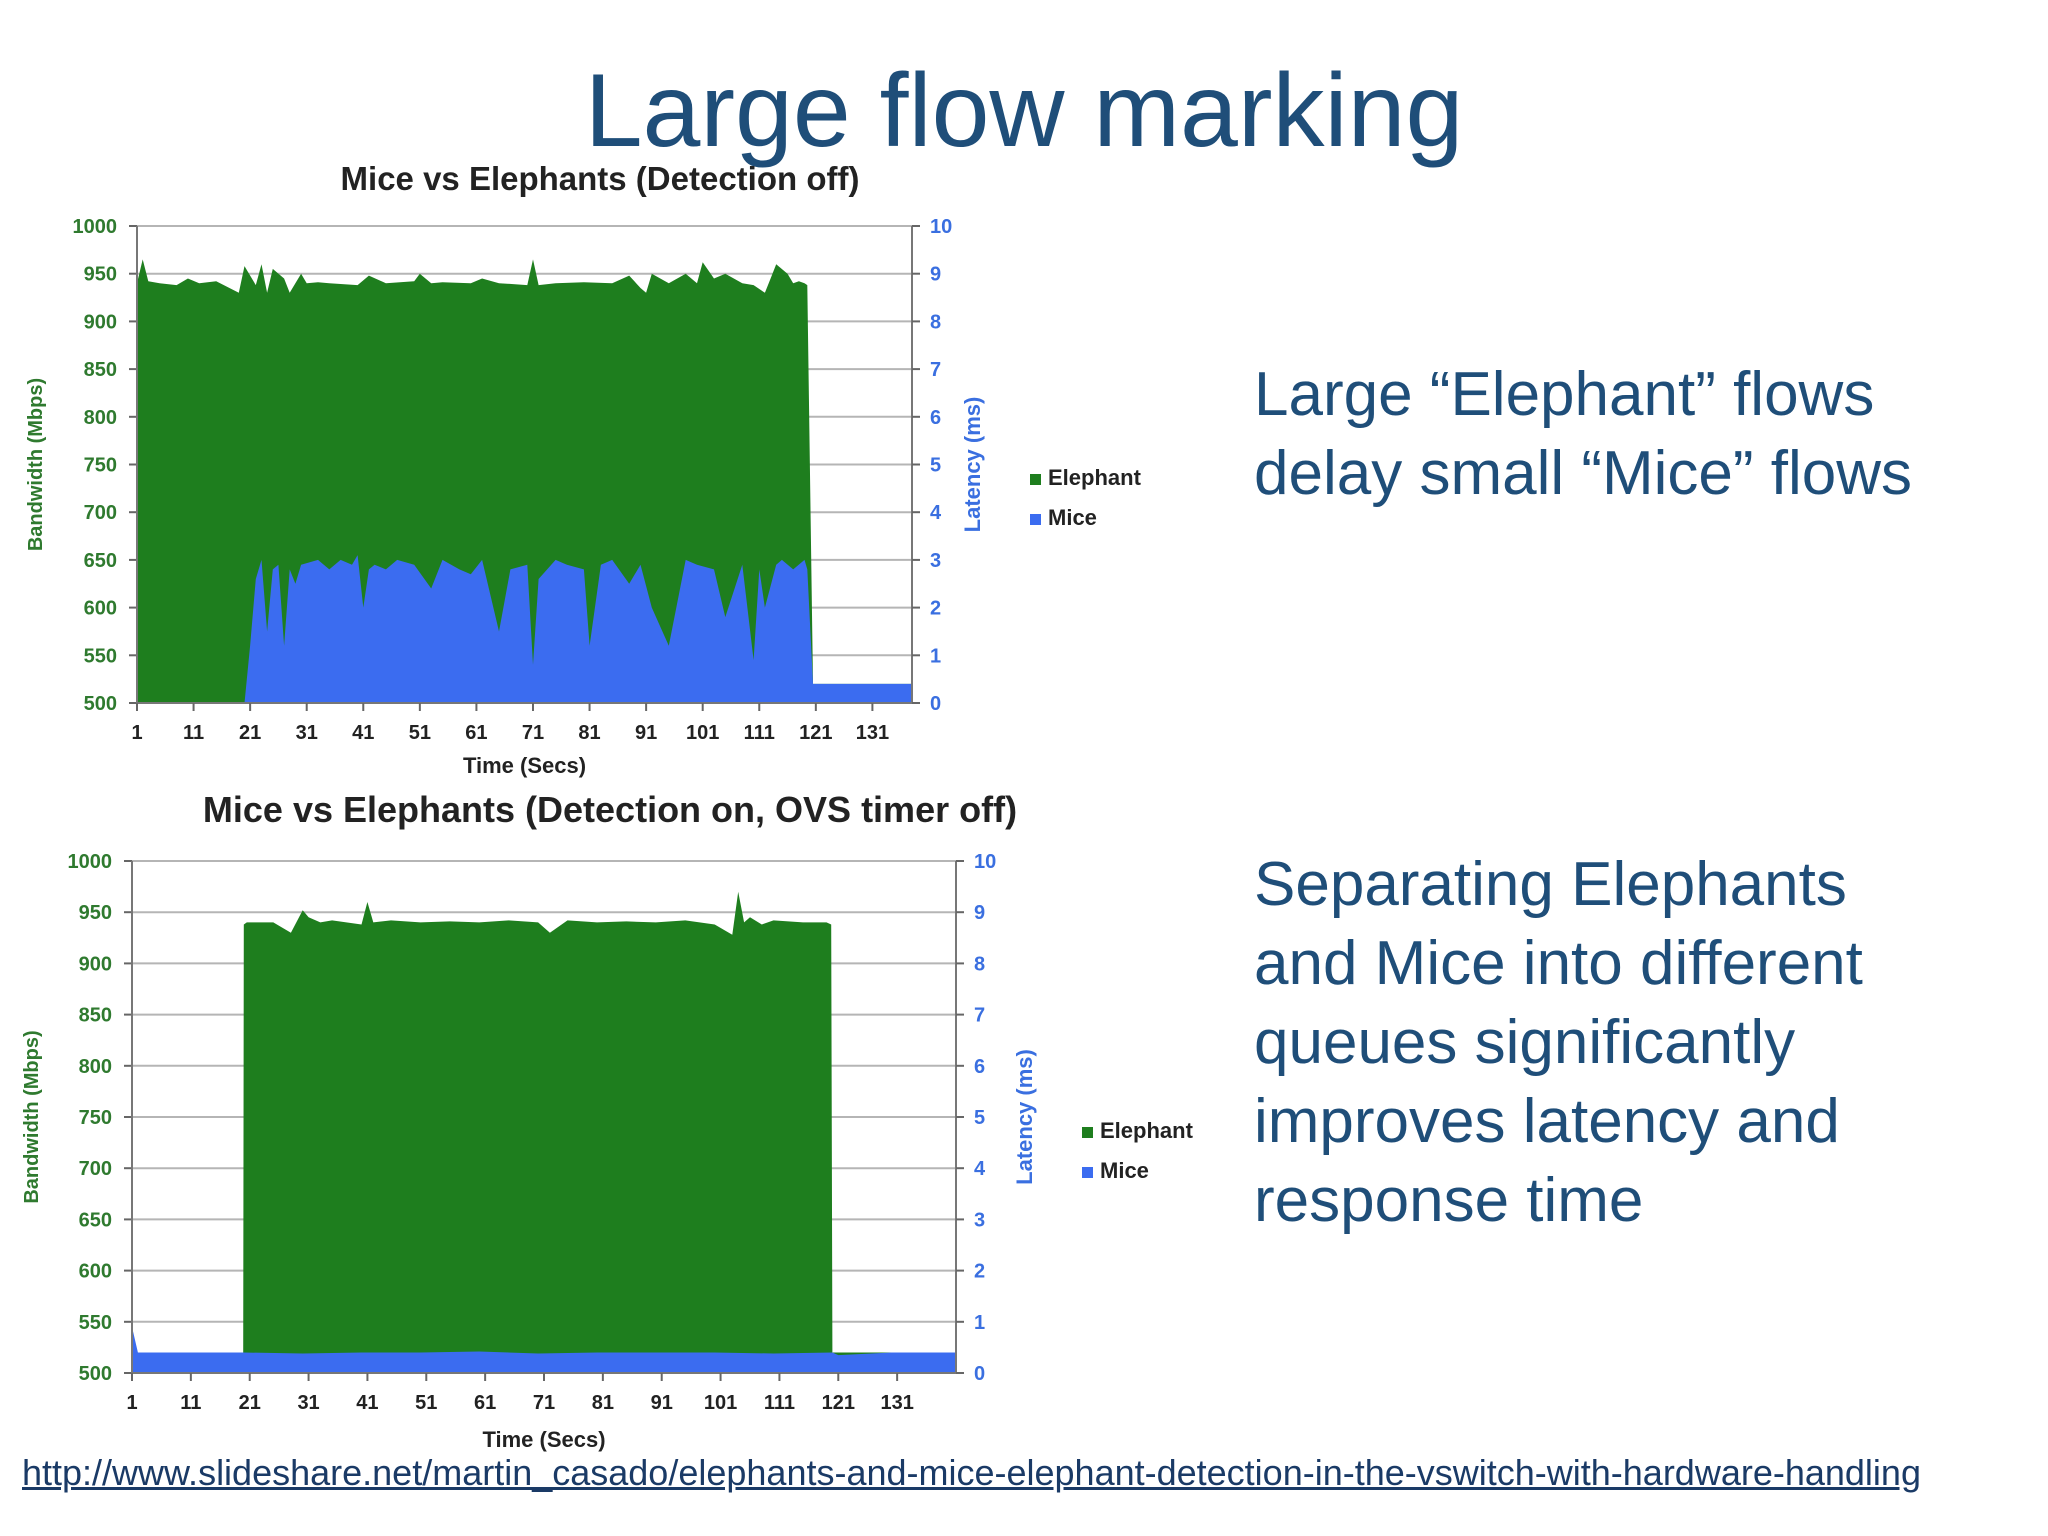 The height and width of the screenshot is (1536, 2048). I want to click on text-line: Separating Elephants, so click(1550, 884).